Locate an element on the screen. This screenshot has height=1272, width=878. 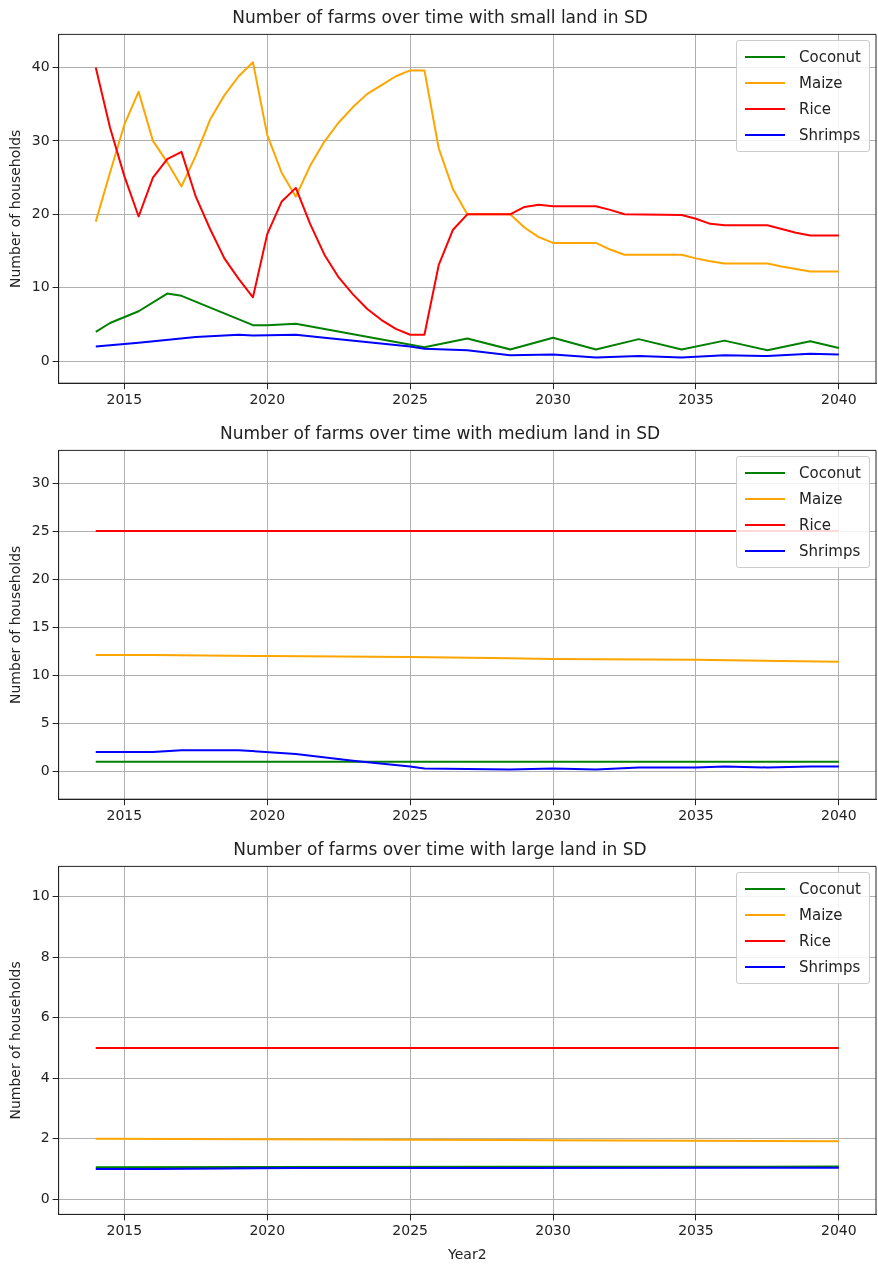
y-tick-label: 25 is located at coordinates (40, 529).